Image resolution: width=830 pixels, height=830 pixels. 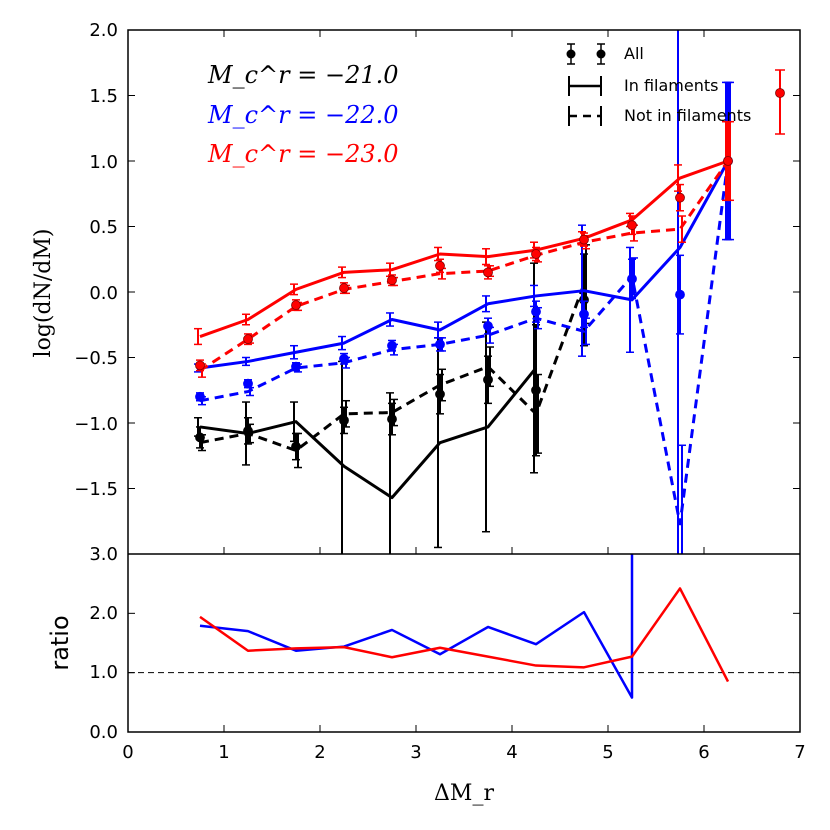 What do you see at coordinates (103, 613) in the screenshot?
I see `bottom-ytick-label: 2.0` at bounding box center [103, 613].